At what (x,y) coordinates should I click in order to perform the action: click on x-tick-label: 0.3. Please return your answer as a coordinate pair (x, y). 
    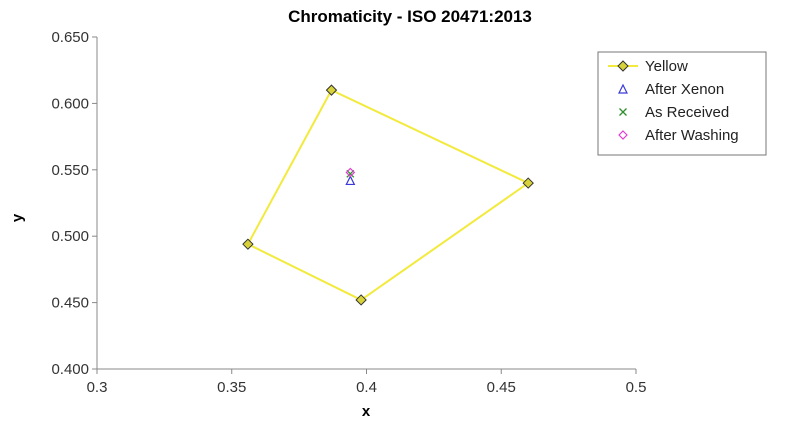
    Looking at the image, I should click on (97, 387).